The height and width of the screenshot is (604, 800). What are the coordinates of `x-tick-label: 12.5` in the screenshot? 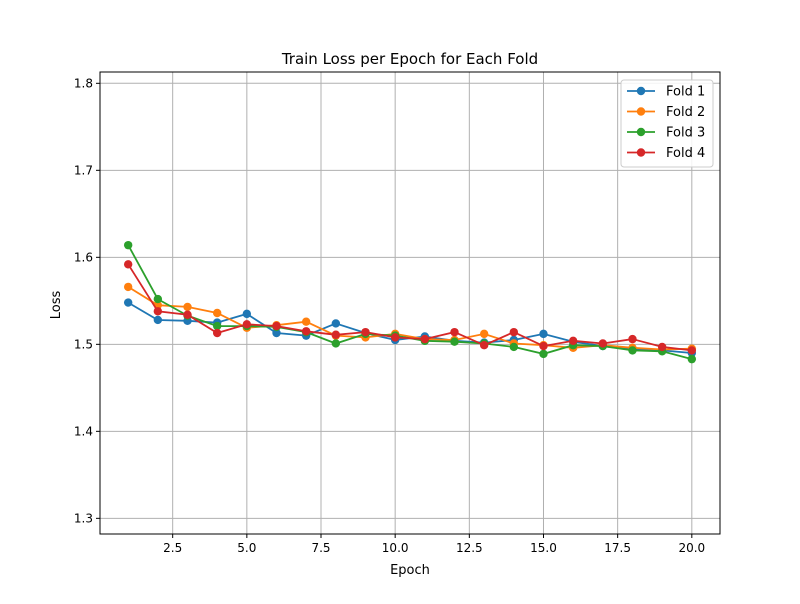 It's located at (469, 548).